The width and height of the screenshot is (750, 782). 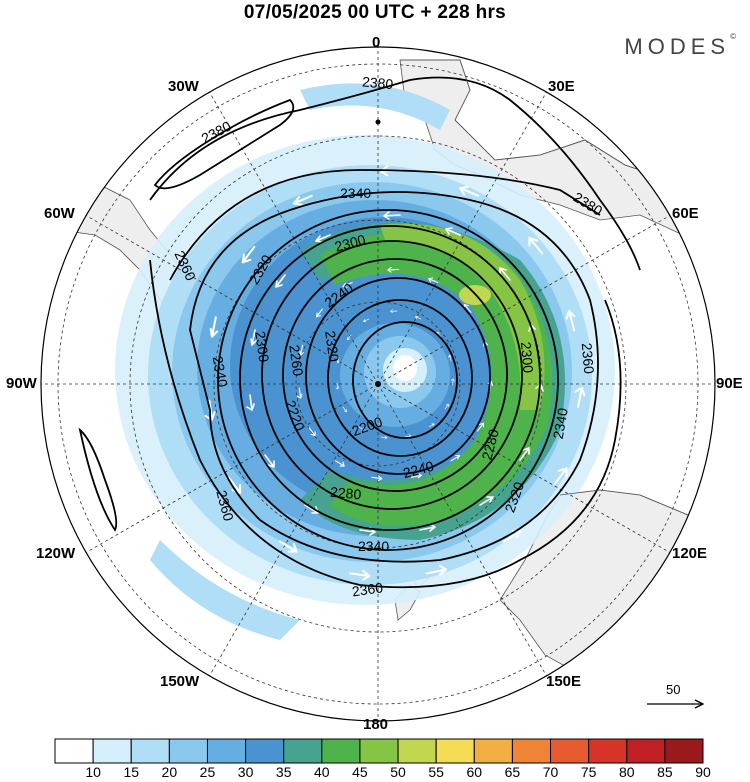 I want to click on longitude-label-90w: 90W, so click(x=21, y=383).